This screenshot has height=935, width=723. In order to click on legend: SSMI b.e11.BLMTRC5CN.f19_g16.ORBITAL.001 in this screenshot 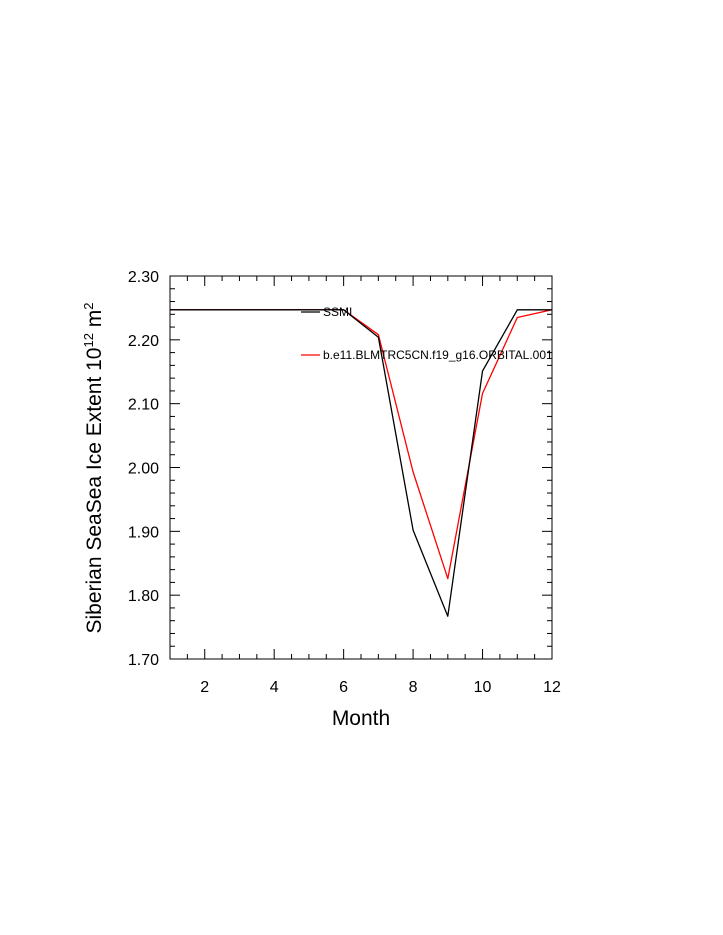, I will do `click(427, 333)`.